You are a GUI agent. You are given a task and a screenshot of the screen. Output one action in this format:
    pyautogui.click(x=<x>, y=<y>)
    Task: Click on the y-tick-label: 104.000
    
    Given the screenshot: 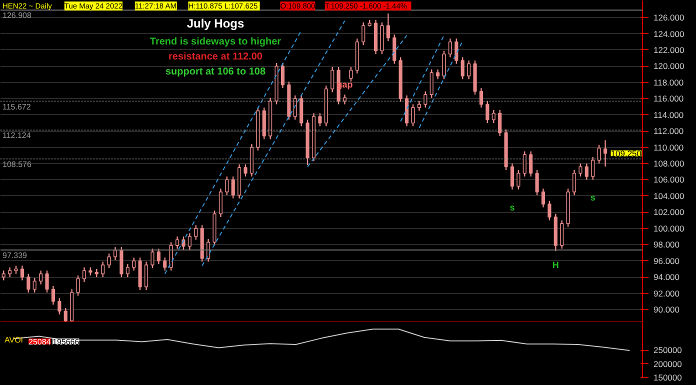 What is the action you would take?
    pyautogui.click(x=669, y=195)
    